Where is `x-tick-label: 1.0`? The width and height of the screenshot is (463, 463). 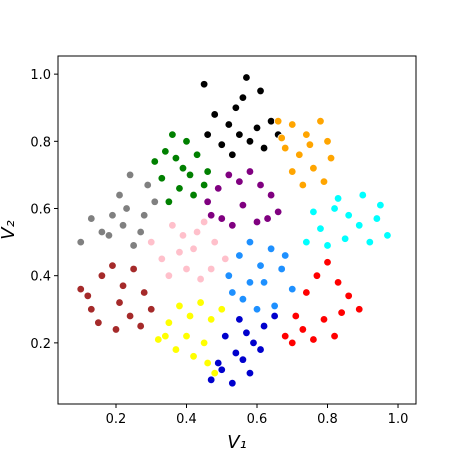
x-tick-label: 1.0 is located at coordinates (398, 419).